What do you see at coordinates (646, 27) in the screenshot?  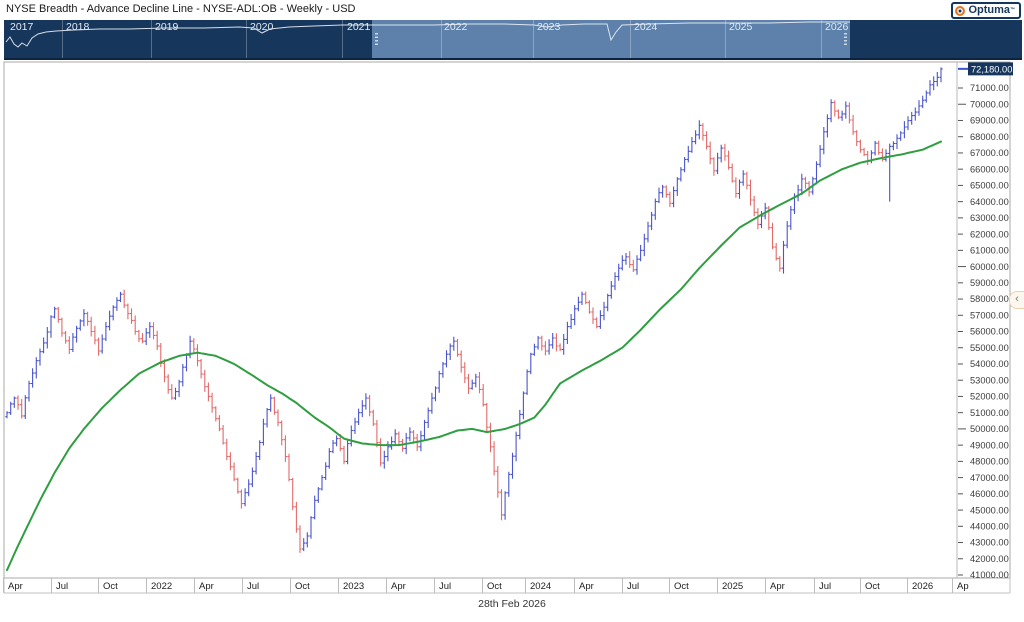 I see `navigator-year-label: 2024` at bounding box center [646, 27].